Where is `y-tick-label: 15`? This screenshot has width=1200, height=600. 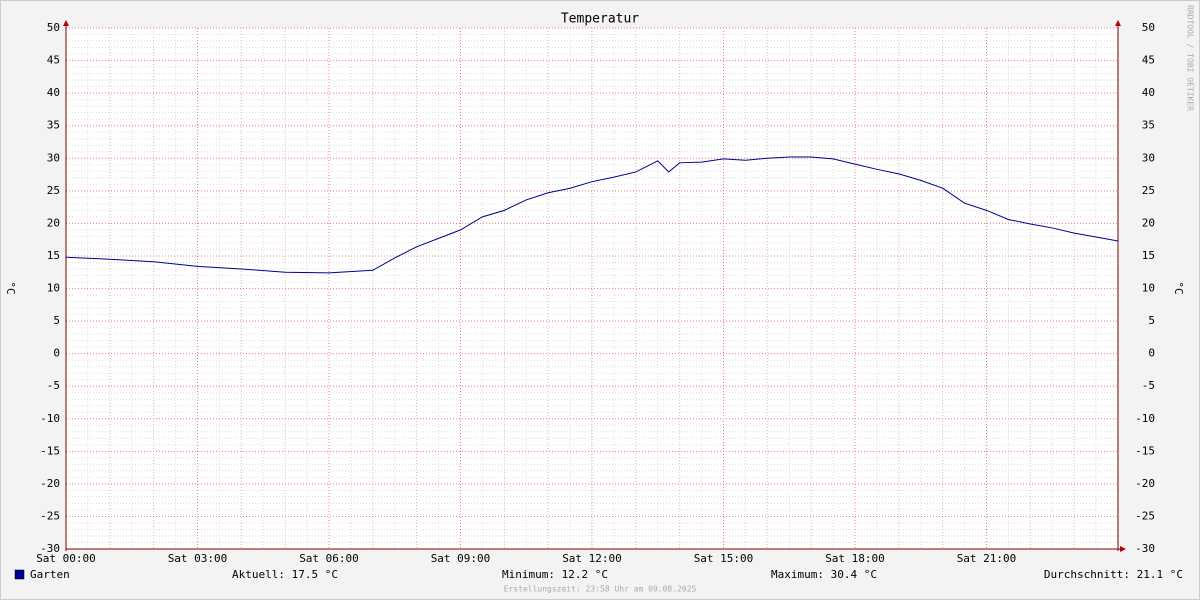 y-tick-label: 15 is located at coordinates (53, 255).